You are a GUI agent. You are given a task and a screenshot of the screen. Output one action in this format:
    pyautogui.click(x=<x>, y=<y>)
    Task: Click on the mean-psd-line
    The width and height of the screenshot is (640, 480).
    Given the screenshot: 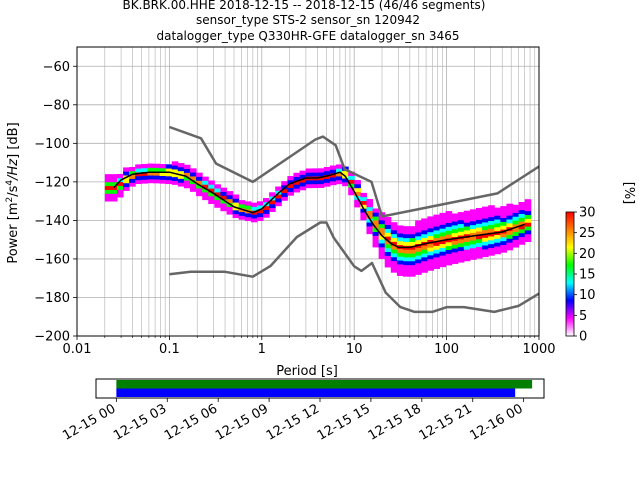 What is the action you would take?
    pyautogui.click(x=319, y=210)
    